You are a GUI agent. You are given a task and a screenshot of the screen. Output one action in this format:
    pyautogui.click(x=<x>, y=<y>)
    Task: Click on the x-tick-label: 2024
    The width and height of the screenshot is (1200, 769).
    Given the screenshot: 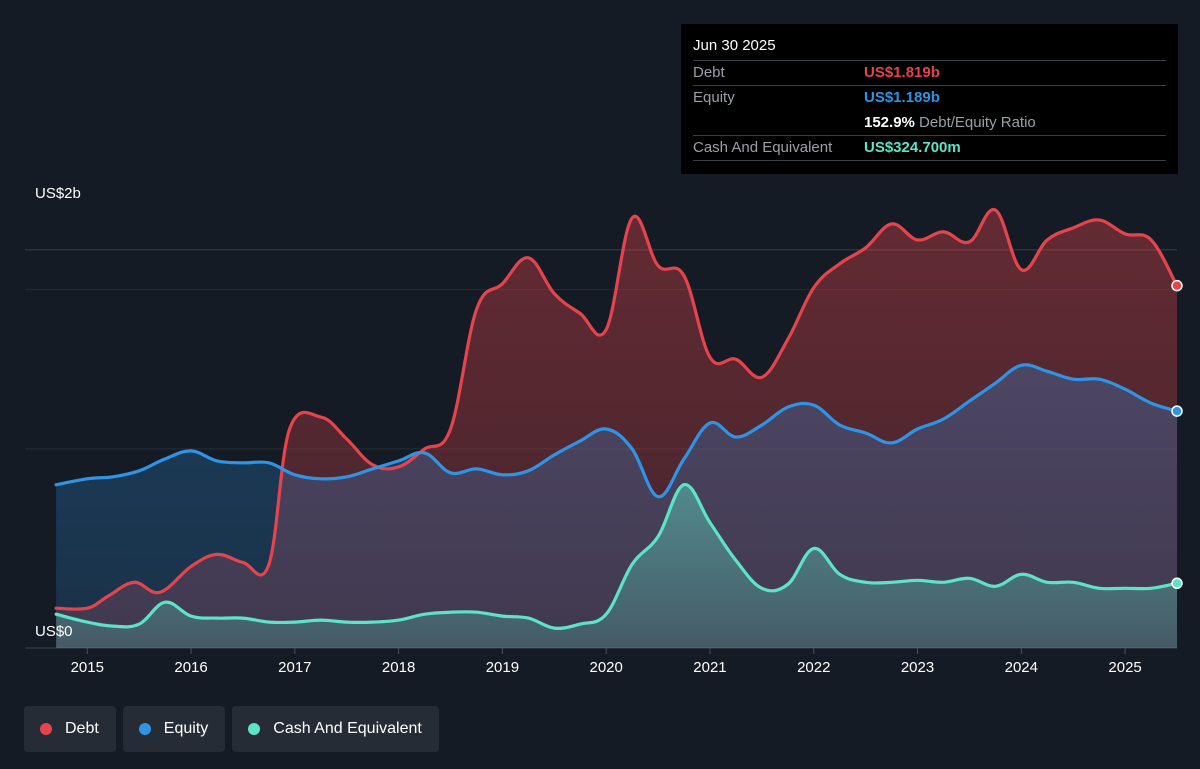 What is the action you would take?
    pyautogui.click(x=1021, y=667)
    